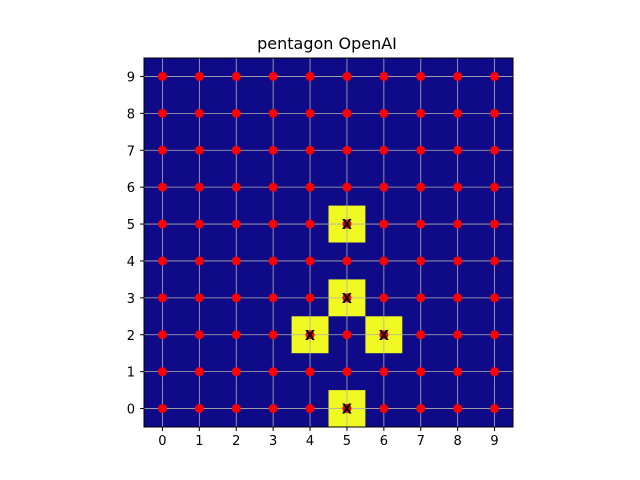  I want to click on x-tick-label: 8, so click(458, 441).